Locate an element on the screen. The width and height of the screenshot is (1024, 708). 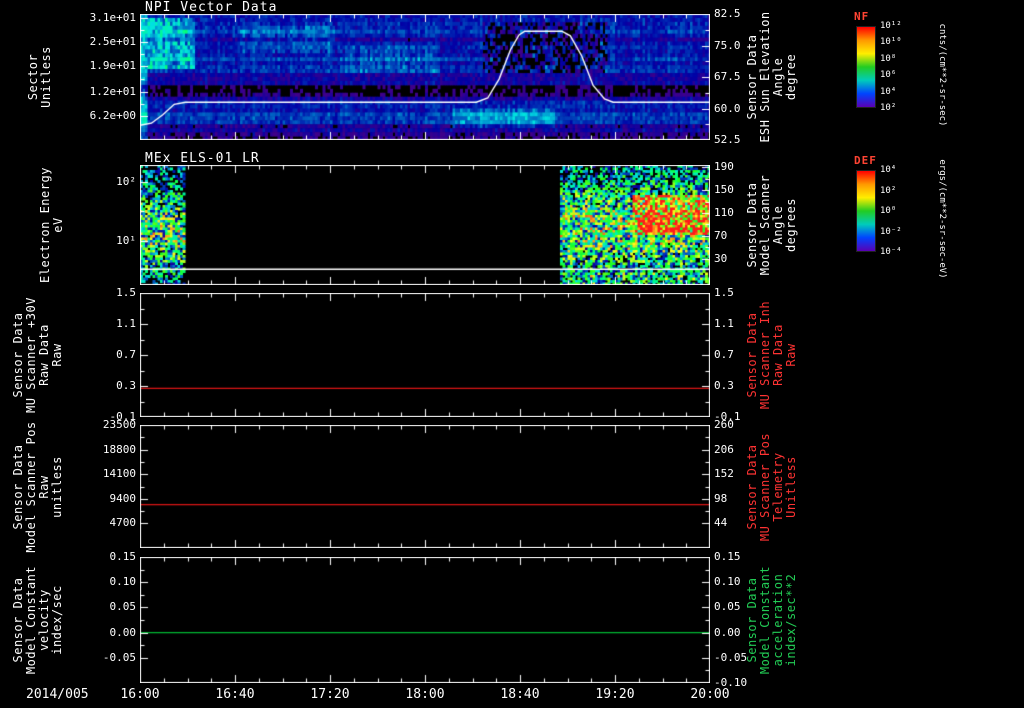
right-tick-labels: 190 150 110 70 30 is located at coordinates (744, 223).